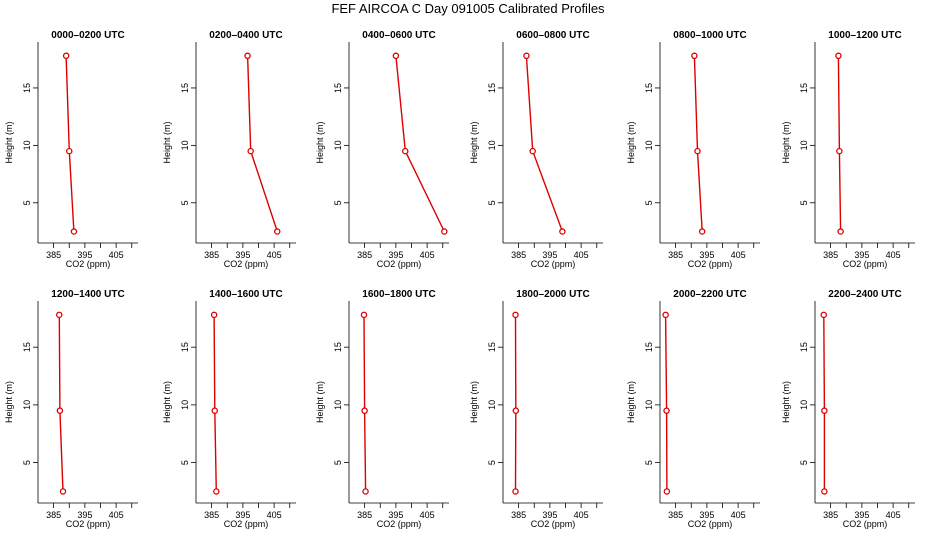 The image size is (936, 540). Describe the element at coordinates (398, 294) in the screenshot. I see `panel-title: 1600–1800 UTC` at that location.